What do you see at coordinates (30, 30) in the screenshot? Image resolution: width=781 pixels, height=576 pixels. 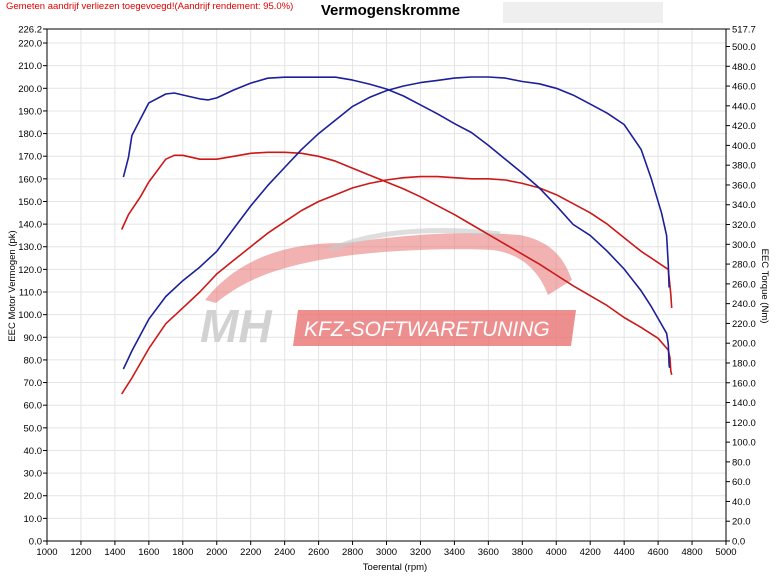 I see `y-left-tick-label: 226.2` at bounding box center [30, 30].